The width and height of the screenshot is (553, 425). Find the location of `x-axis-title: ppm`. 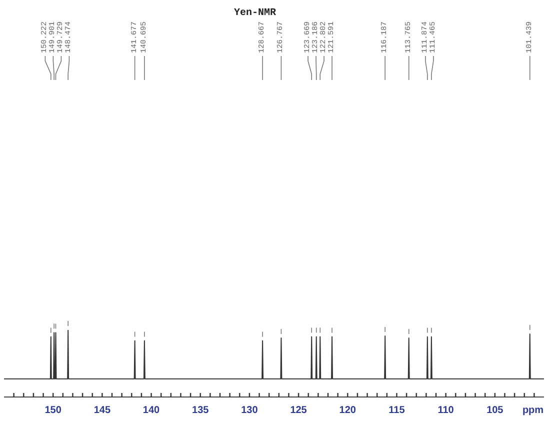

x-axis-title: ppm is located at coordinates (533, 410).